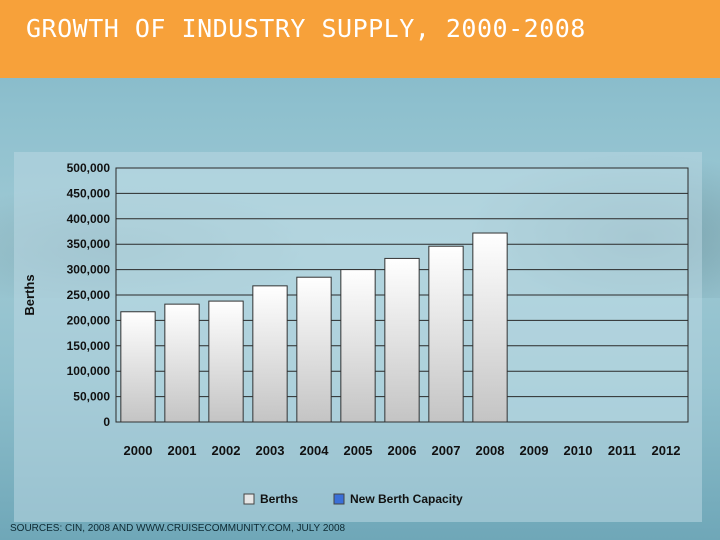 Image resolution: width=720 pixels, height=540 pixels. Describe the element at coordinates (358, 346) in the screenshot. I see `bar-berths-2005` at that location.